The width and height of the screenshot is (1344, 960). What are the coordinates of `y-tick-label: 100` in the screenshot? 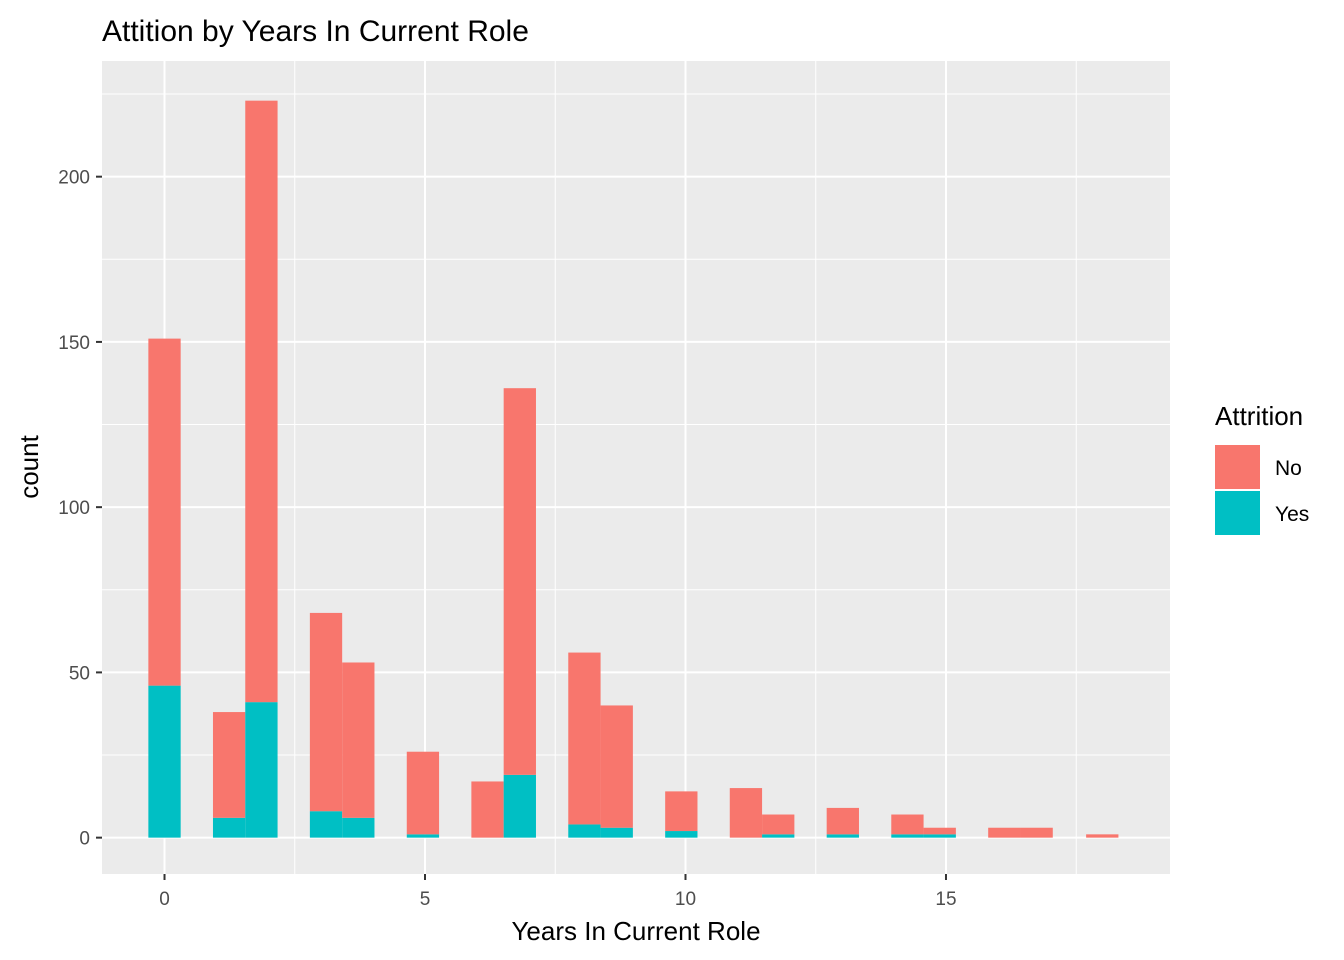 It's located at (74, 508).